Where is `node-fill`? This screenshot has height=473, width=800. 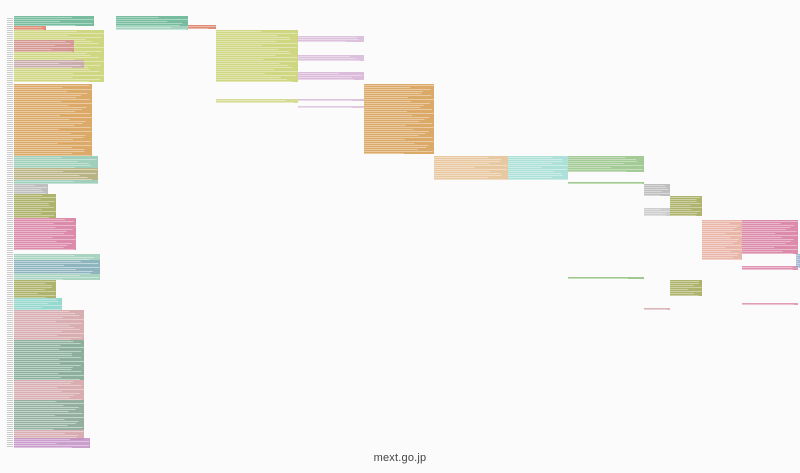
node-fill is located at coordinates (53, 120).